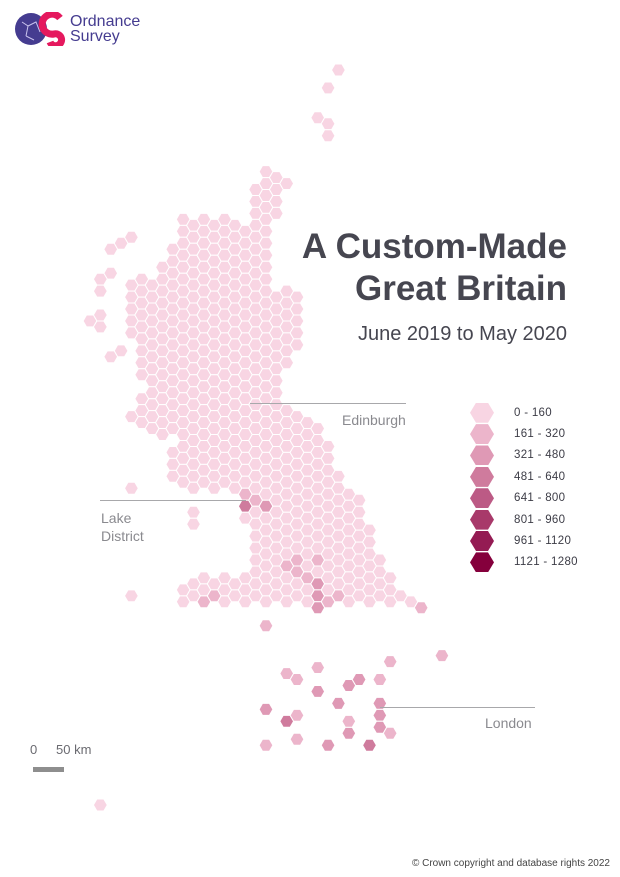 This screenshot has width=620, height=877. What do you see at coordinates (543, 541) in the screenshot?
I see `legend-label: 961 - 1120` at bounding box center [543, 541].